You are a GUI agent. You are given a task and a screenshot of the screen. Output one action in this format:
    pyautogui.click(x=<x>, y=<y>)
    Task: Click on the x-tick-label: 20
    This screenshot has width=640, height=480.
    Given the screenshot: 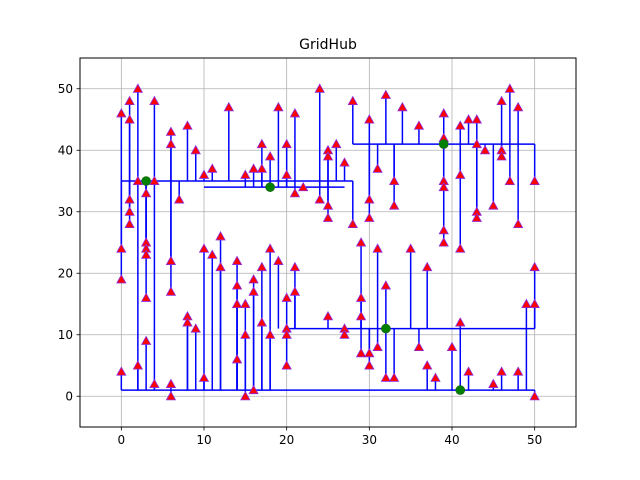 What is the action you would take?
    pyautogui.click(x=286, y=440)
    